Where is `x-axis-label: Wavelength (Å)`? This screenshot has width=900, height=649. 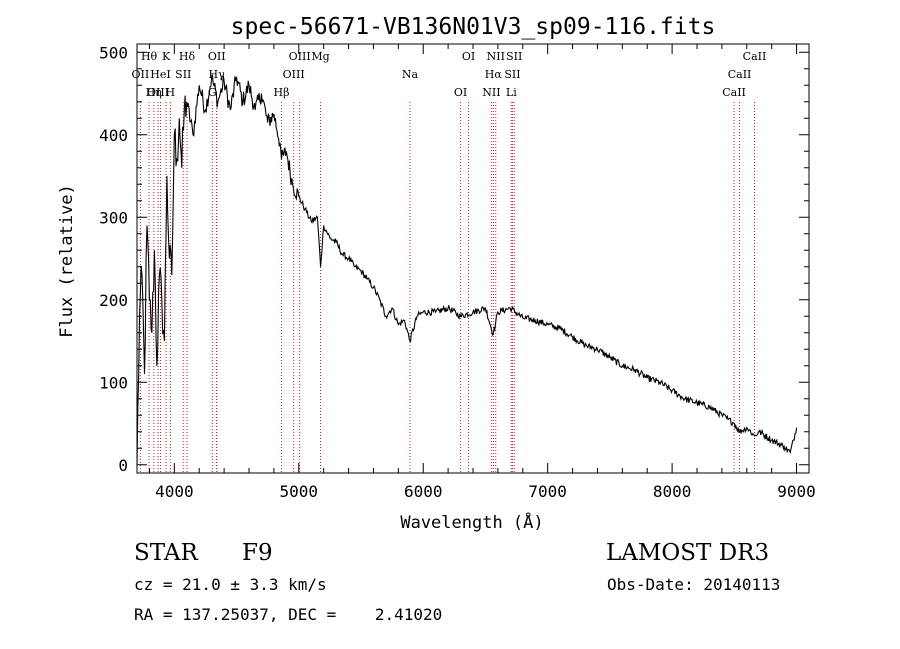
x-axis-label: Wavelength (Å) is located at coordinates (471, 522).